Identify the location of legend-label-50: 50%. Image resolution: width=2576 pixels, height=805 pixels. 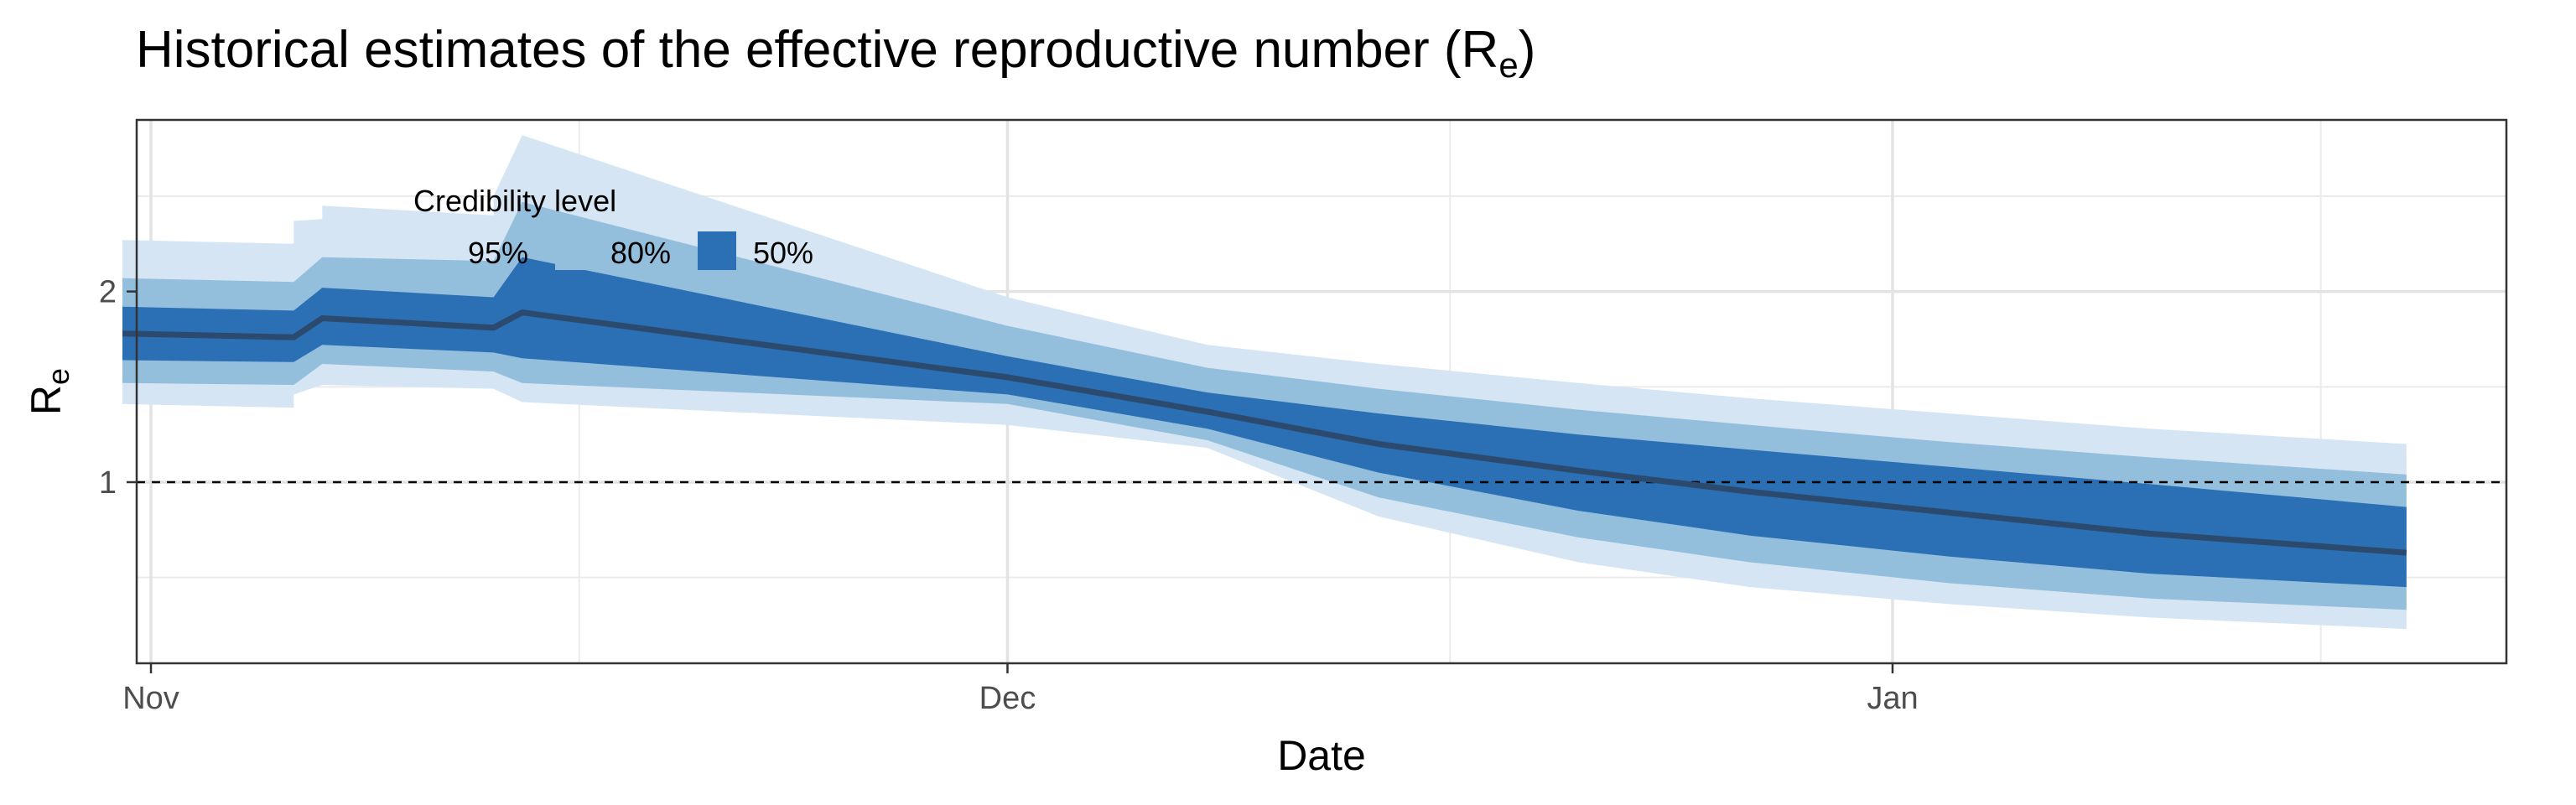
(783, 253).